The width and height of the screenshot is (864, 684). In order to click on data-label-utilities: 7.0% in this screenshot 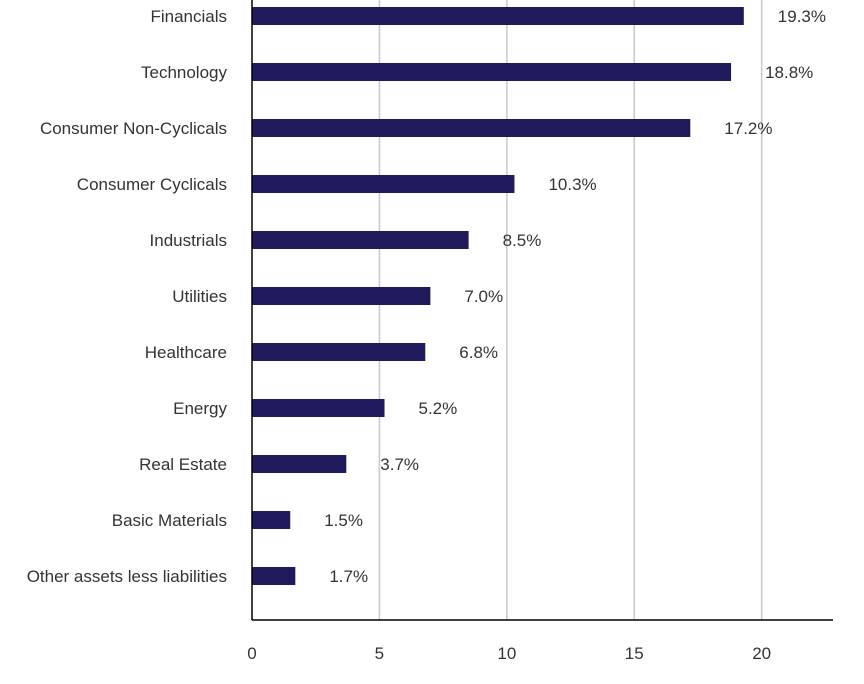, I will do `click(483, 296)`.